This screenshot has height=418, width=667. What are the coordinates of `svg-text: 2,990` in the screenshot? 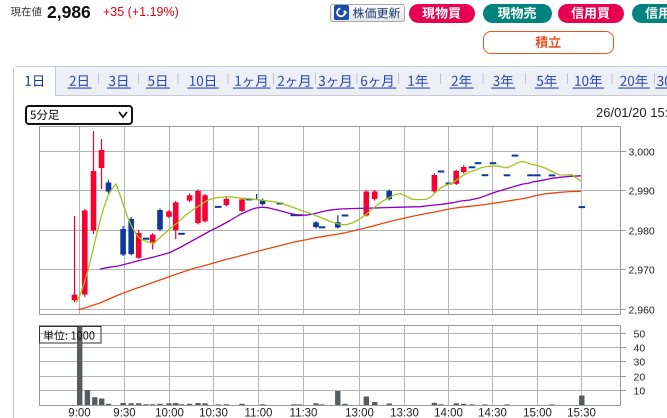 It's located at (642, 191).